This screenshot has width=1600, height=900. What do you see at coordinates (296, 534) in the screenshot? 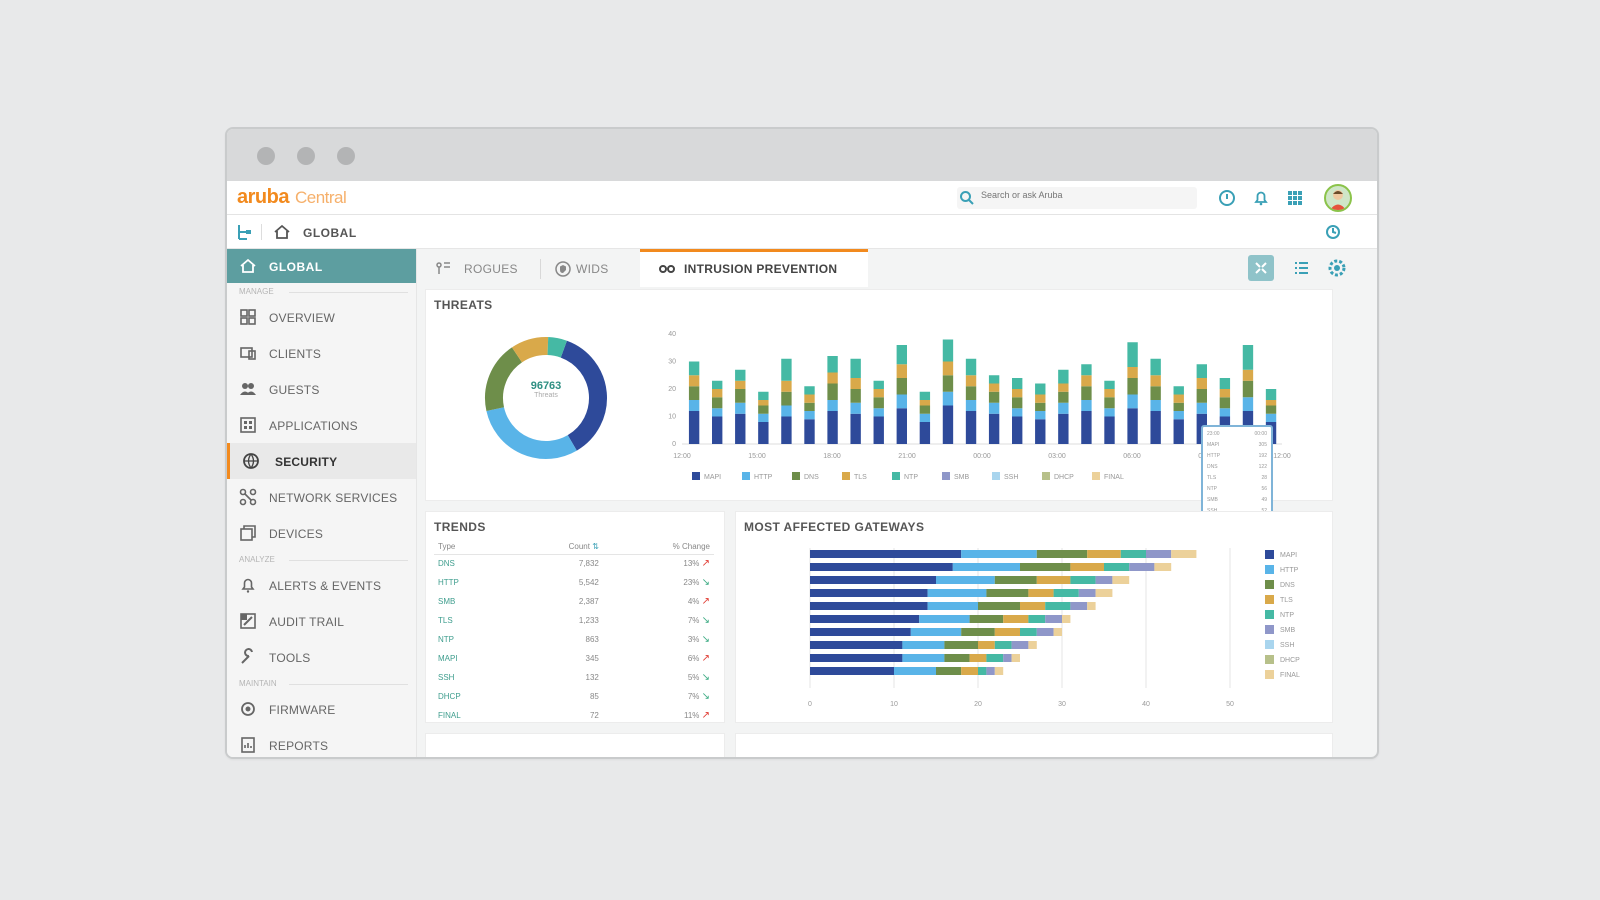
I see `sidebar-item-label: DEVICES` at bounding box center [296, 534].